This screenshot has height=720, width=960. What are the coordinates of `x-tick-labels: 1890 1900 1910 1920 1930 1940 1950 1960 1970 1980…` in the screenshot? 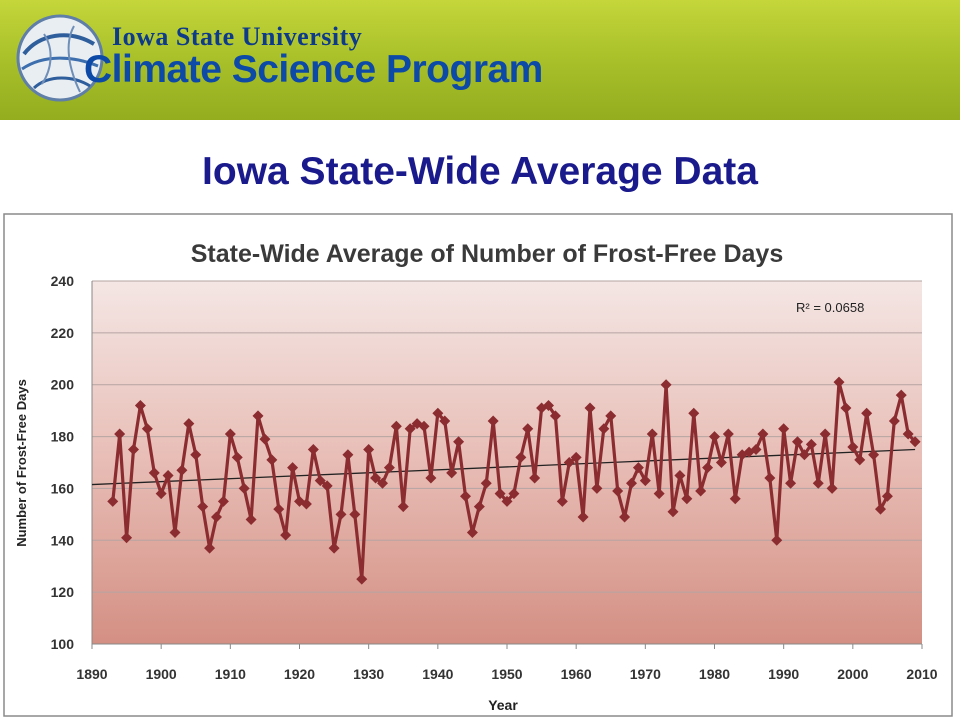 It's located at (507, 663).